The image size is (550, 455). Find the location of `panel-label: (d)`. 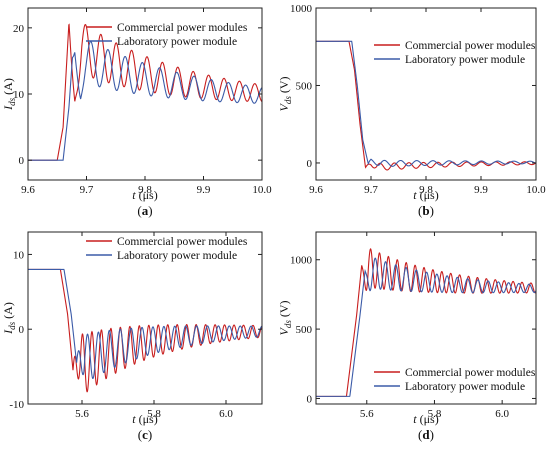

panel-label: (d) is located at coordinates (426, 434).